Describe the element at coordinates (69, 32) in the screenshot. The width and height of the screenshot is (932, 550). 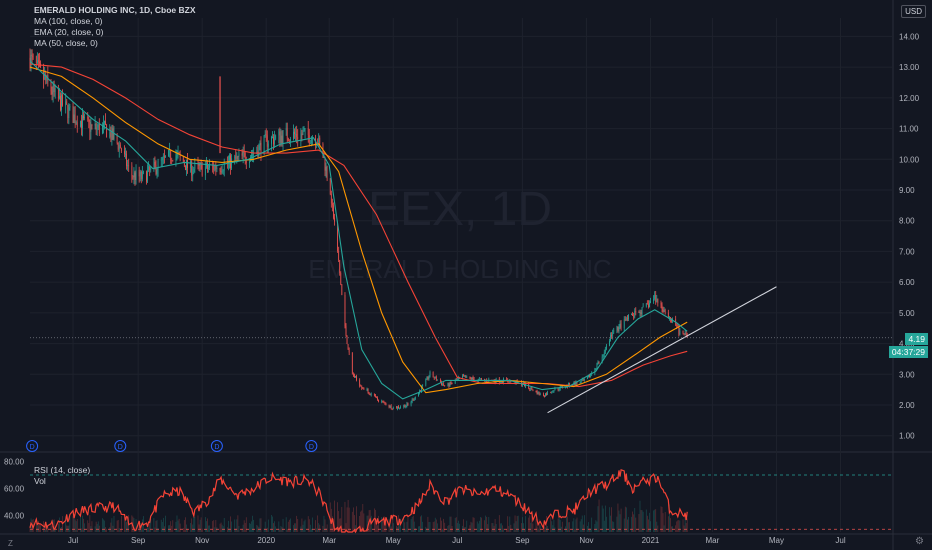
I see `legend-ema20: EMA (20, close, 0)` at that location.